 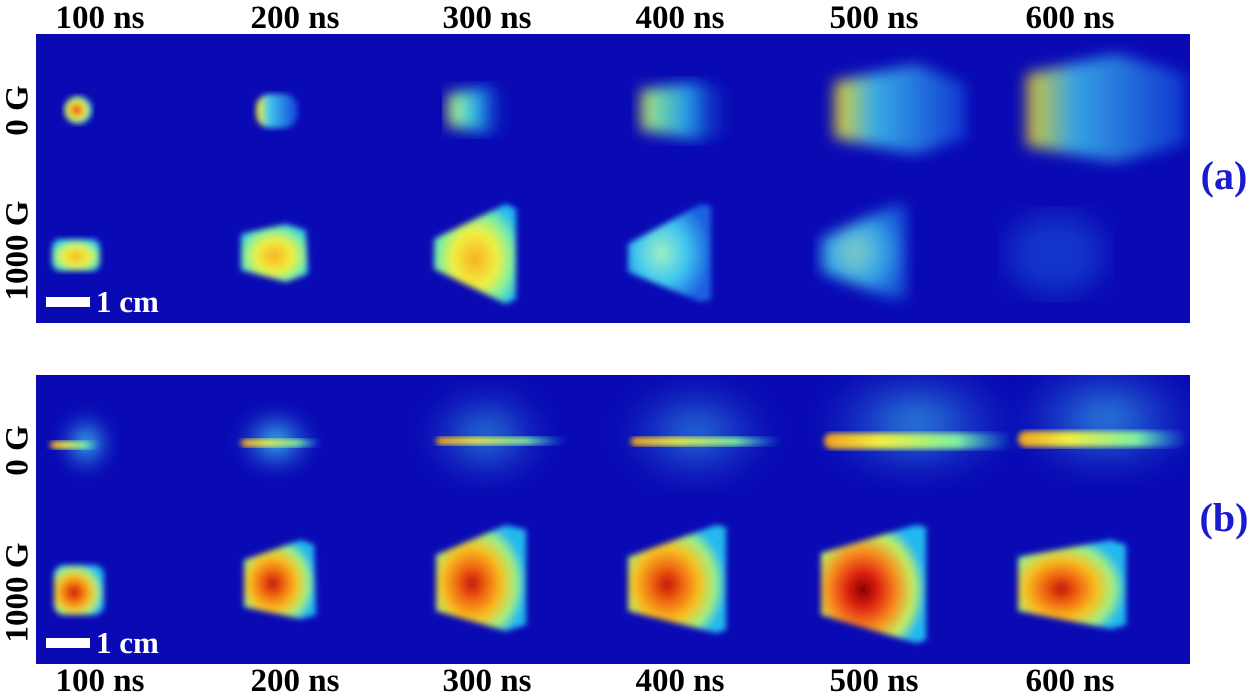 What do you see at coordinates (18, 450) in the screenshot?
I see `row-label-0G-b: 0 G` at bounding box center [18, 450].